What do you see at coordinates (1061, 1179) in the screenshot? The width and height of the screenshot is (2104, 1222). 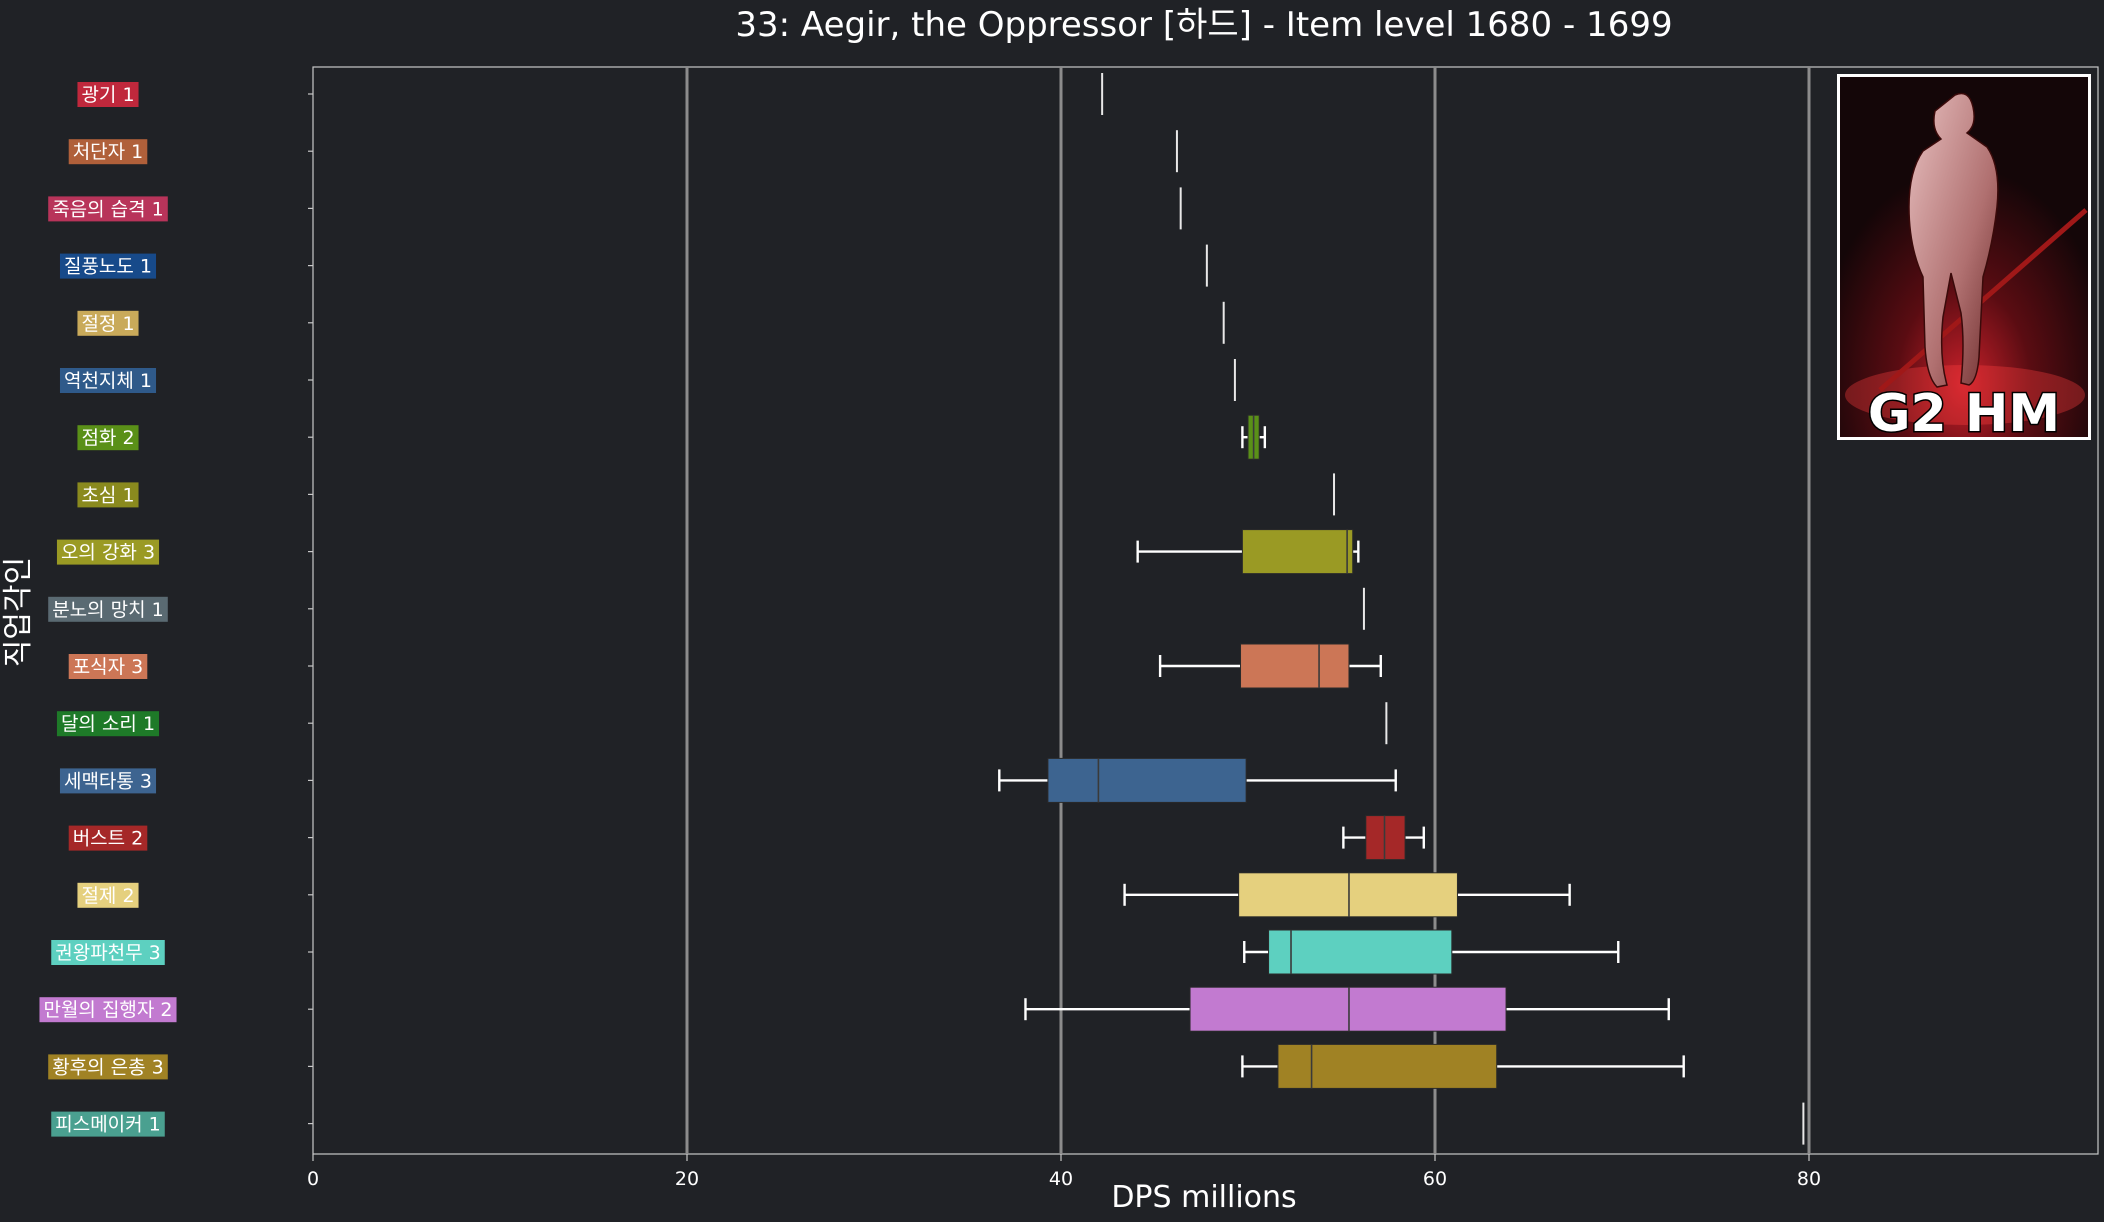 I see `x-tick-label: 40` at bounding box center [1061, 1179].